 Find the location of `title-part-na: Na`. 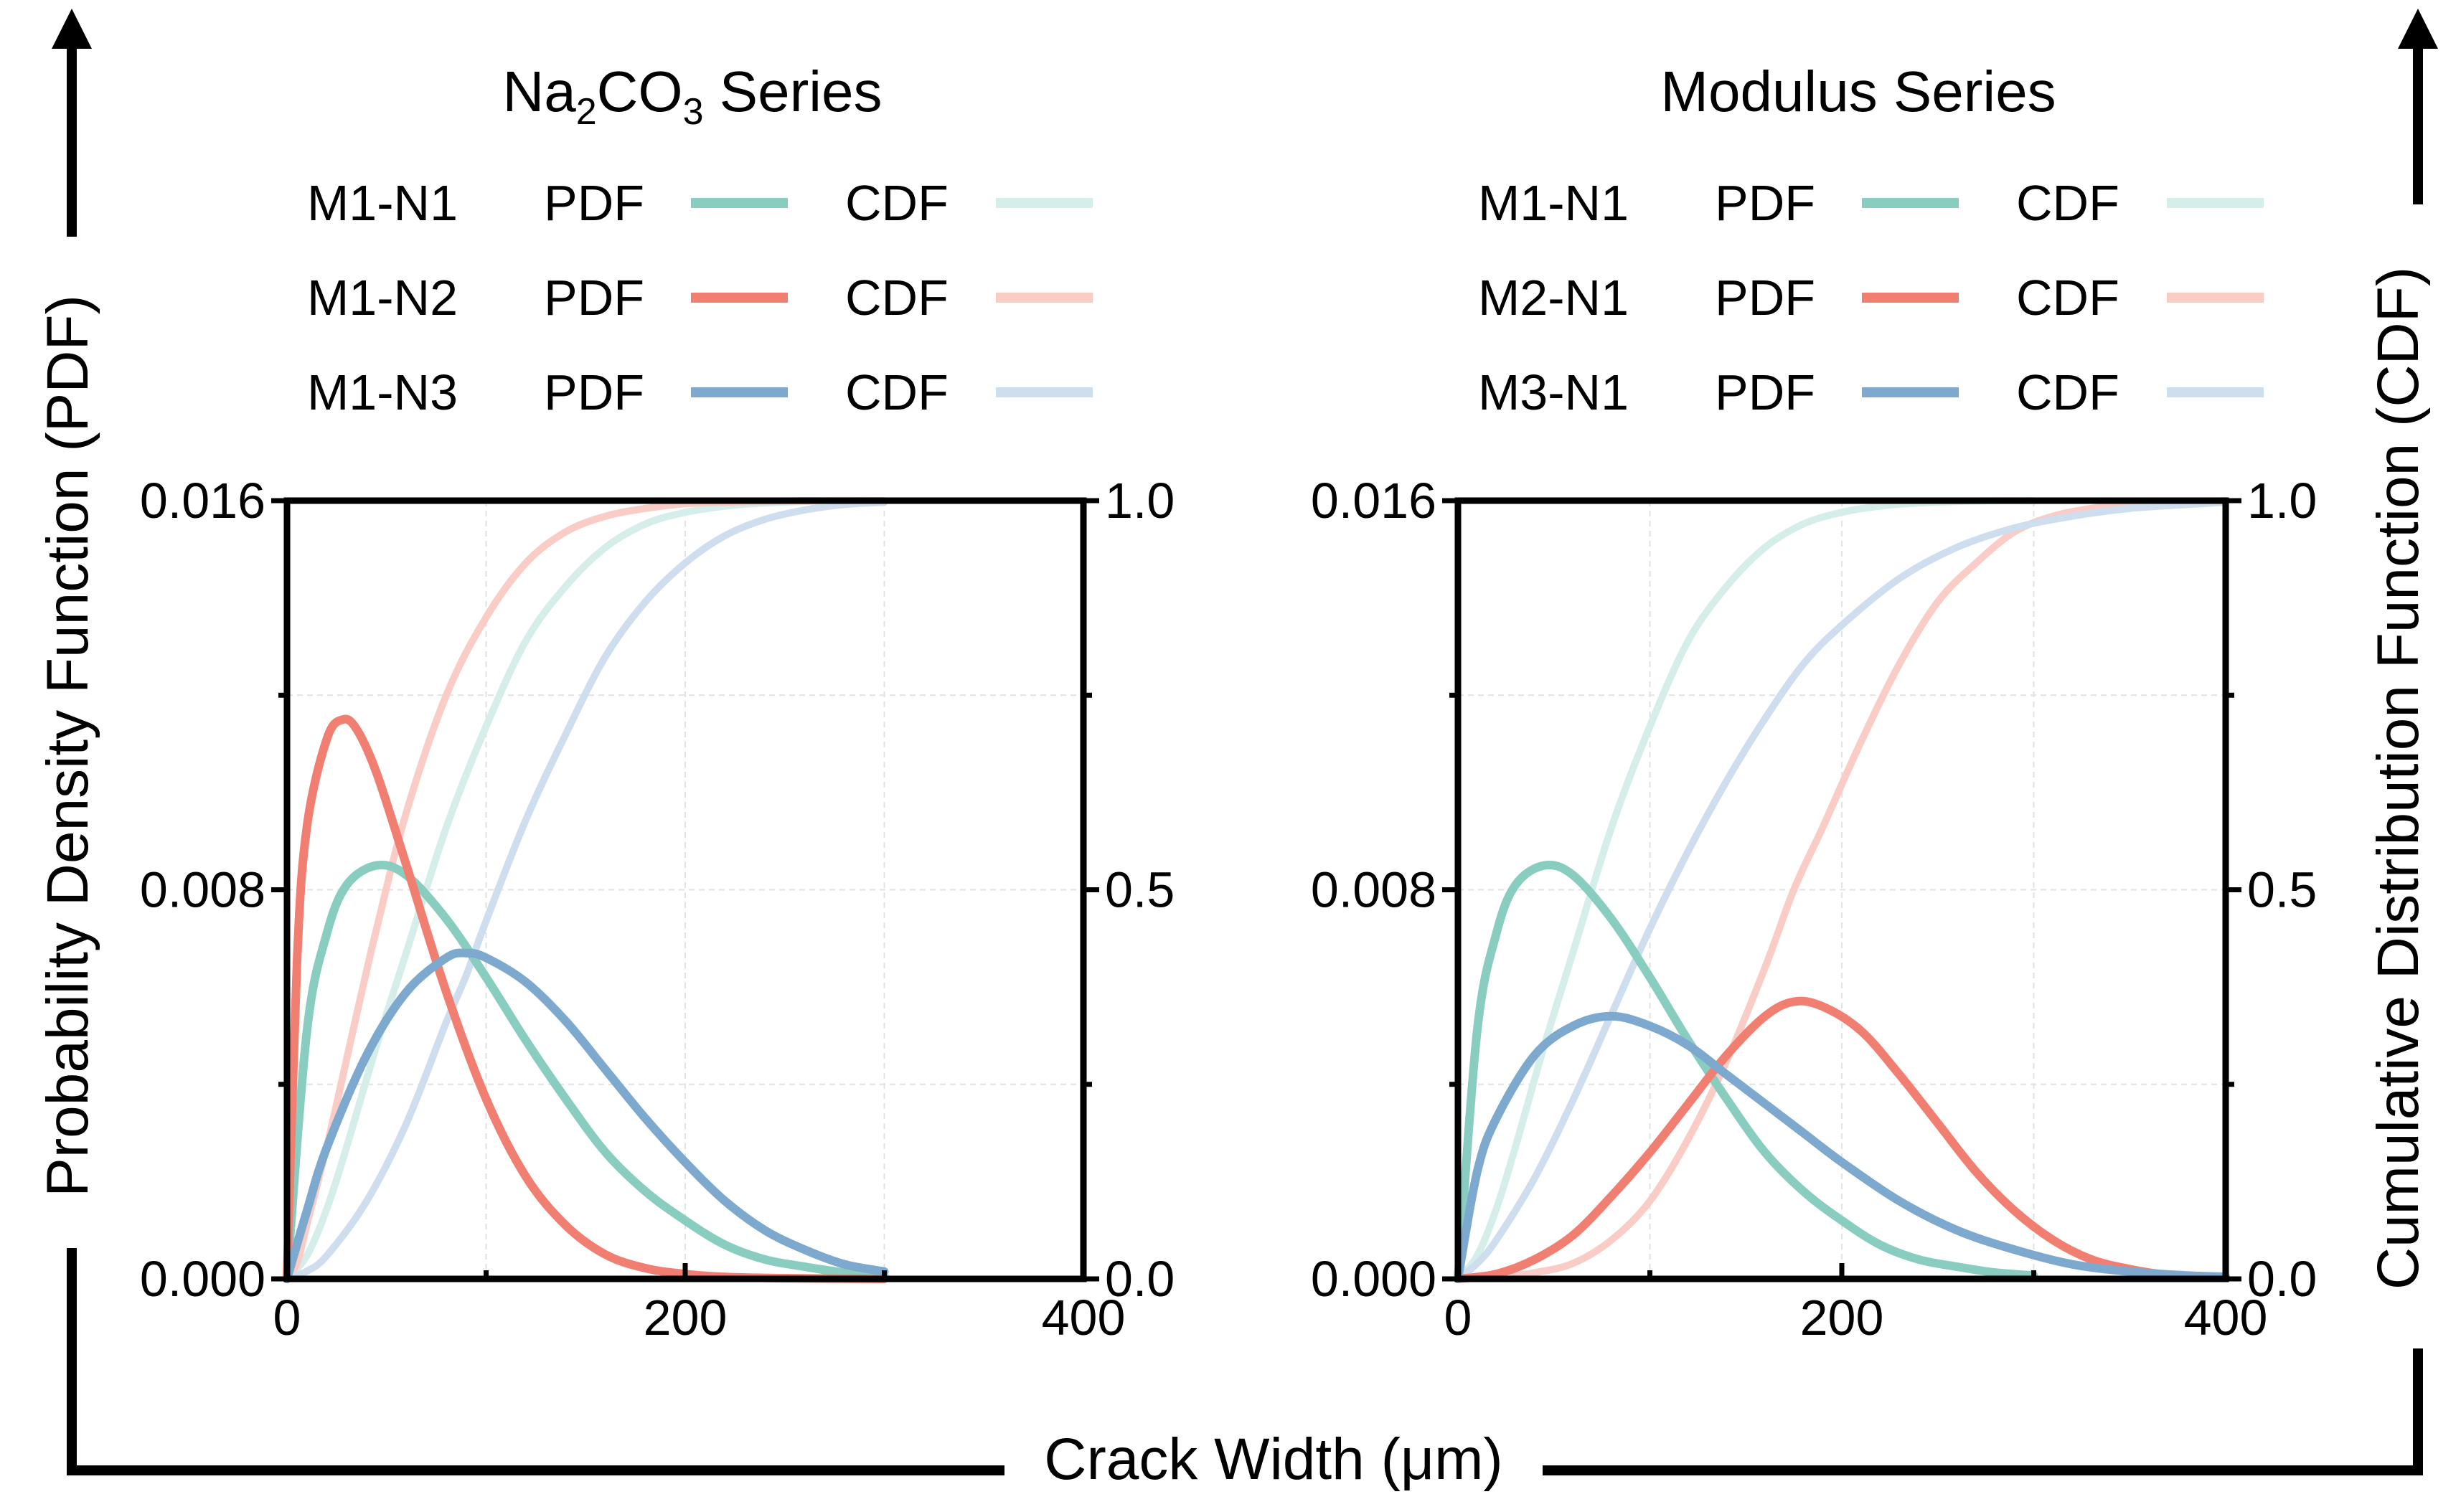

title-part-na: Na is located at coordinates (539, 91).